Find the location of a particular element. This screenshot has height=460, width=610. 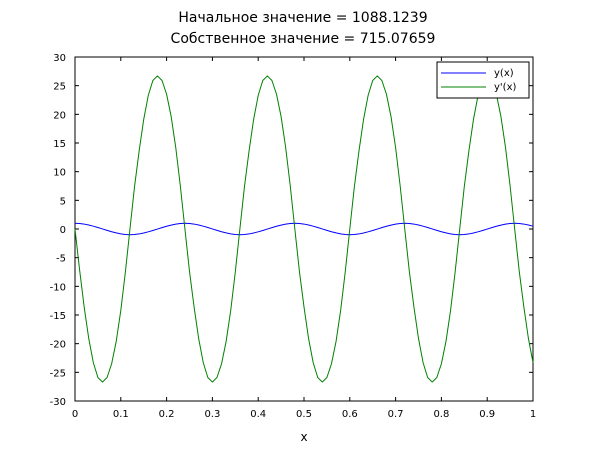

y-tick-label: -10 is located at coordinates (58, 287).